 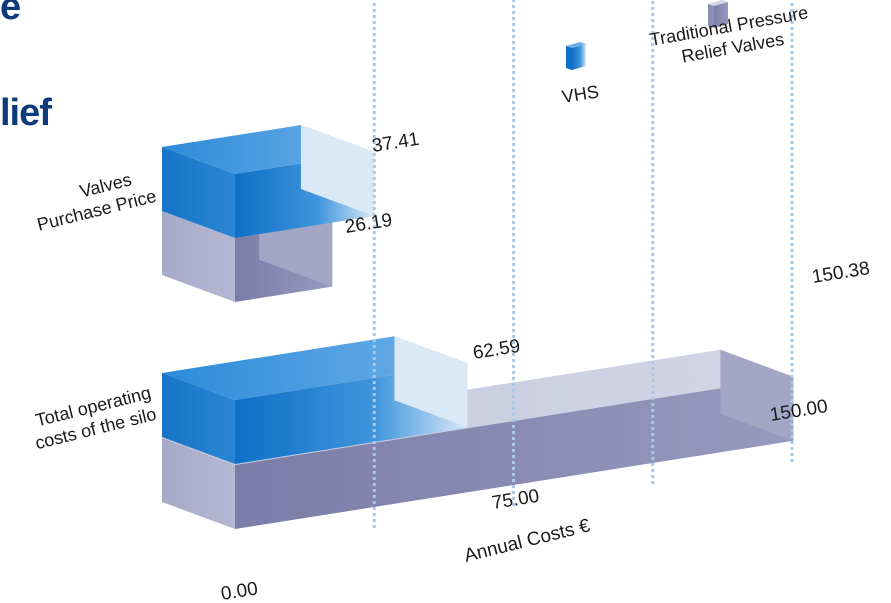 What do you see at coordinates (576, 56) in the screenshot?
I see `legend-swatch-vhs` at bounding box center [576, 56].